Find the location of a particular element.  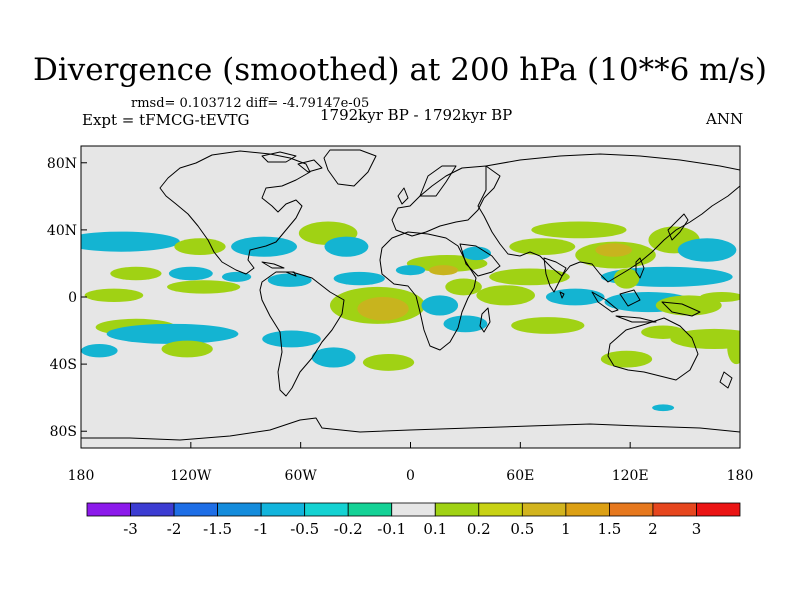

colorbar-label-1: -2 is located at coordinates (174, 529).